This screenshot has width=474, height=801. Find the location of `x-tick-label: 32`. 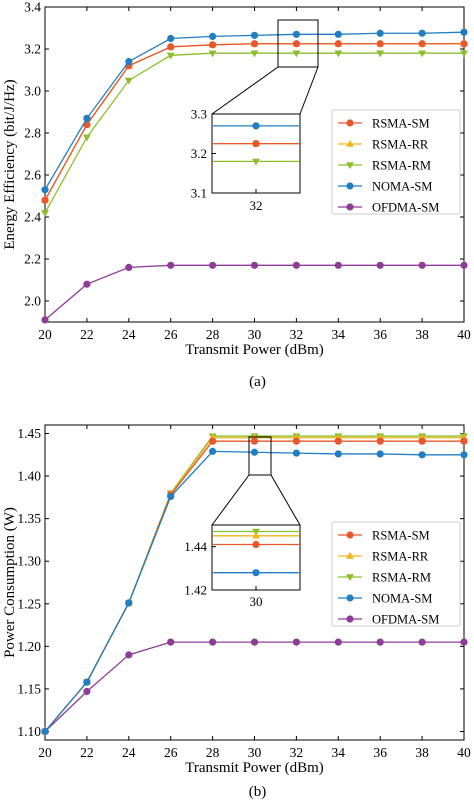

x-tick-label: 32 is located at coordinates (297, 752).